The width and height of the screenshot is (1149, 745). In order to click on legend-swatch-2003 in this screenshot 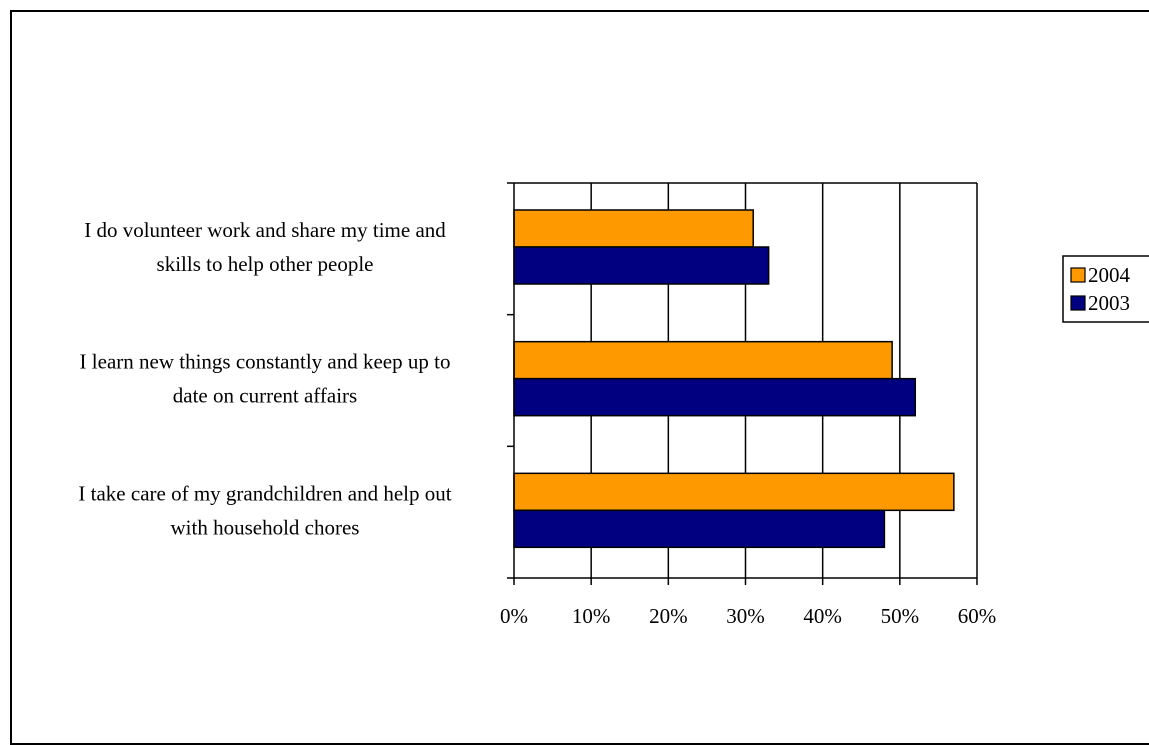, I will do `click(1078, 303)`.